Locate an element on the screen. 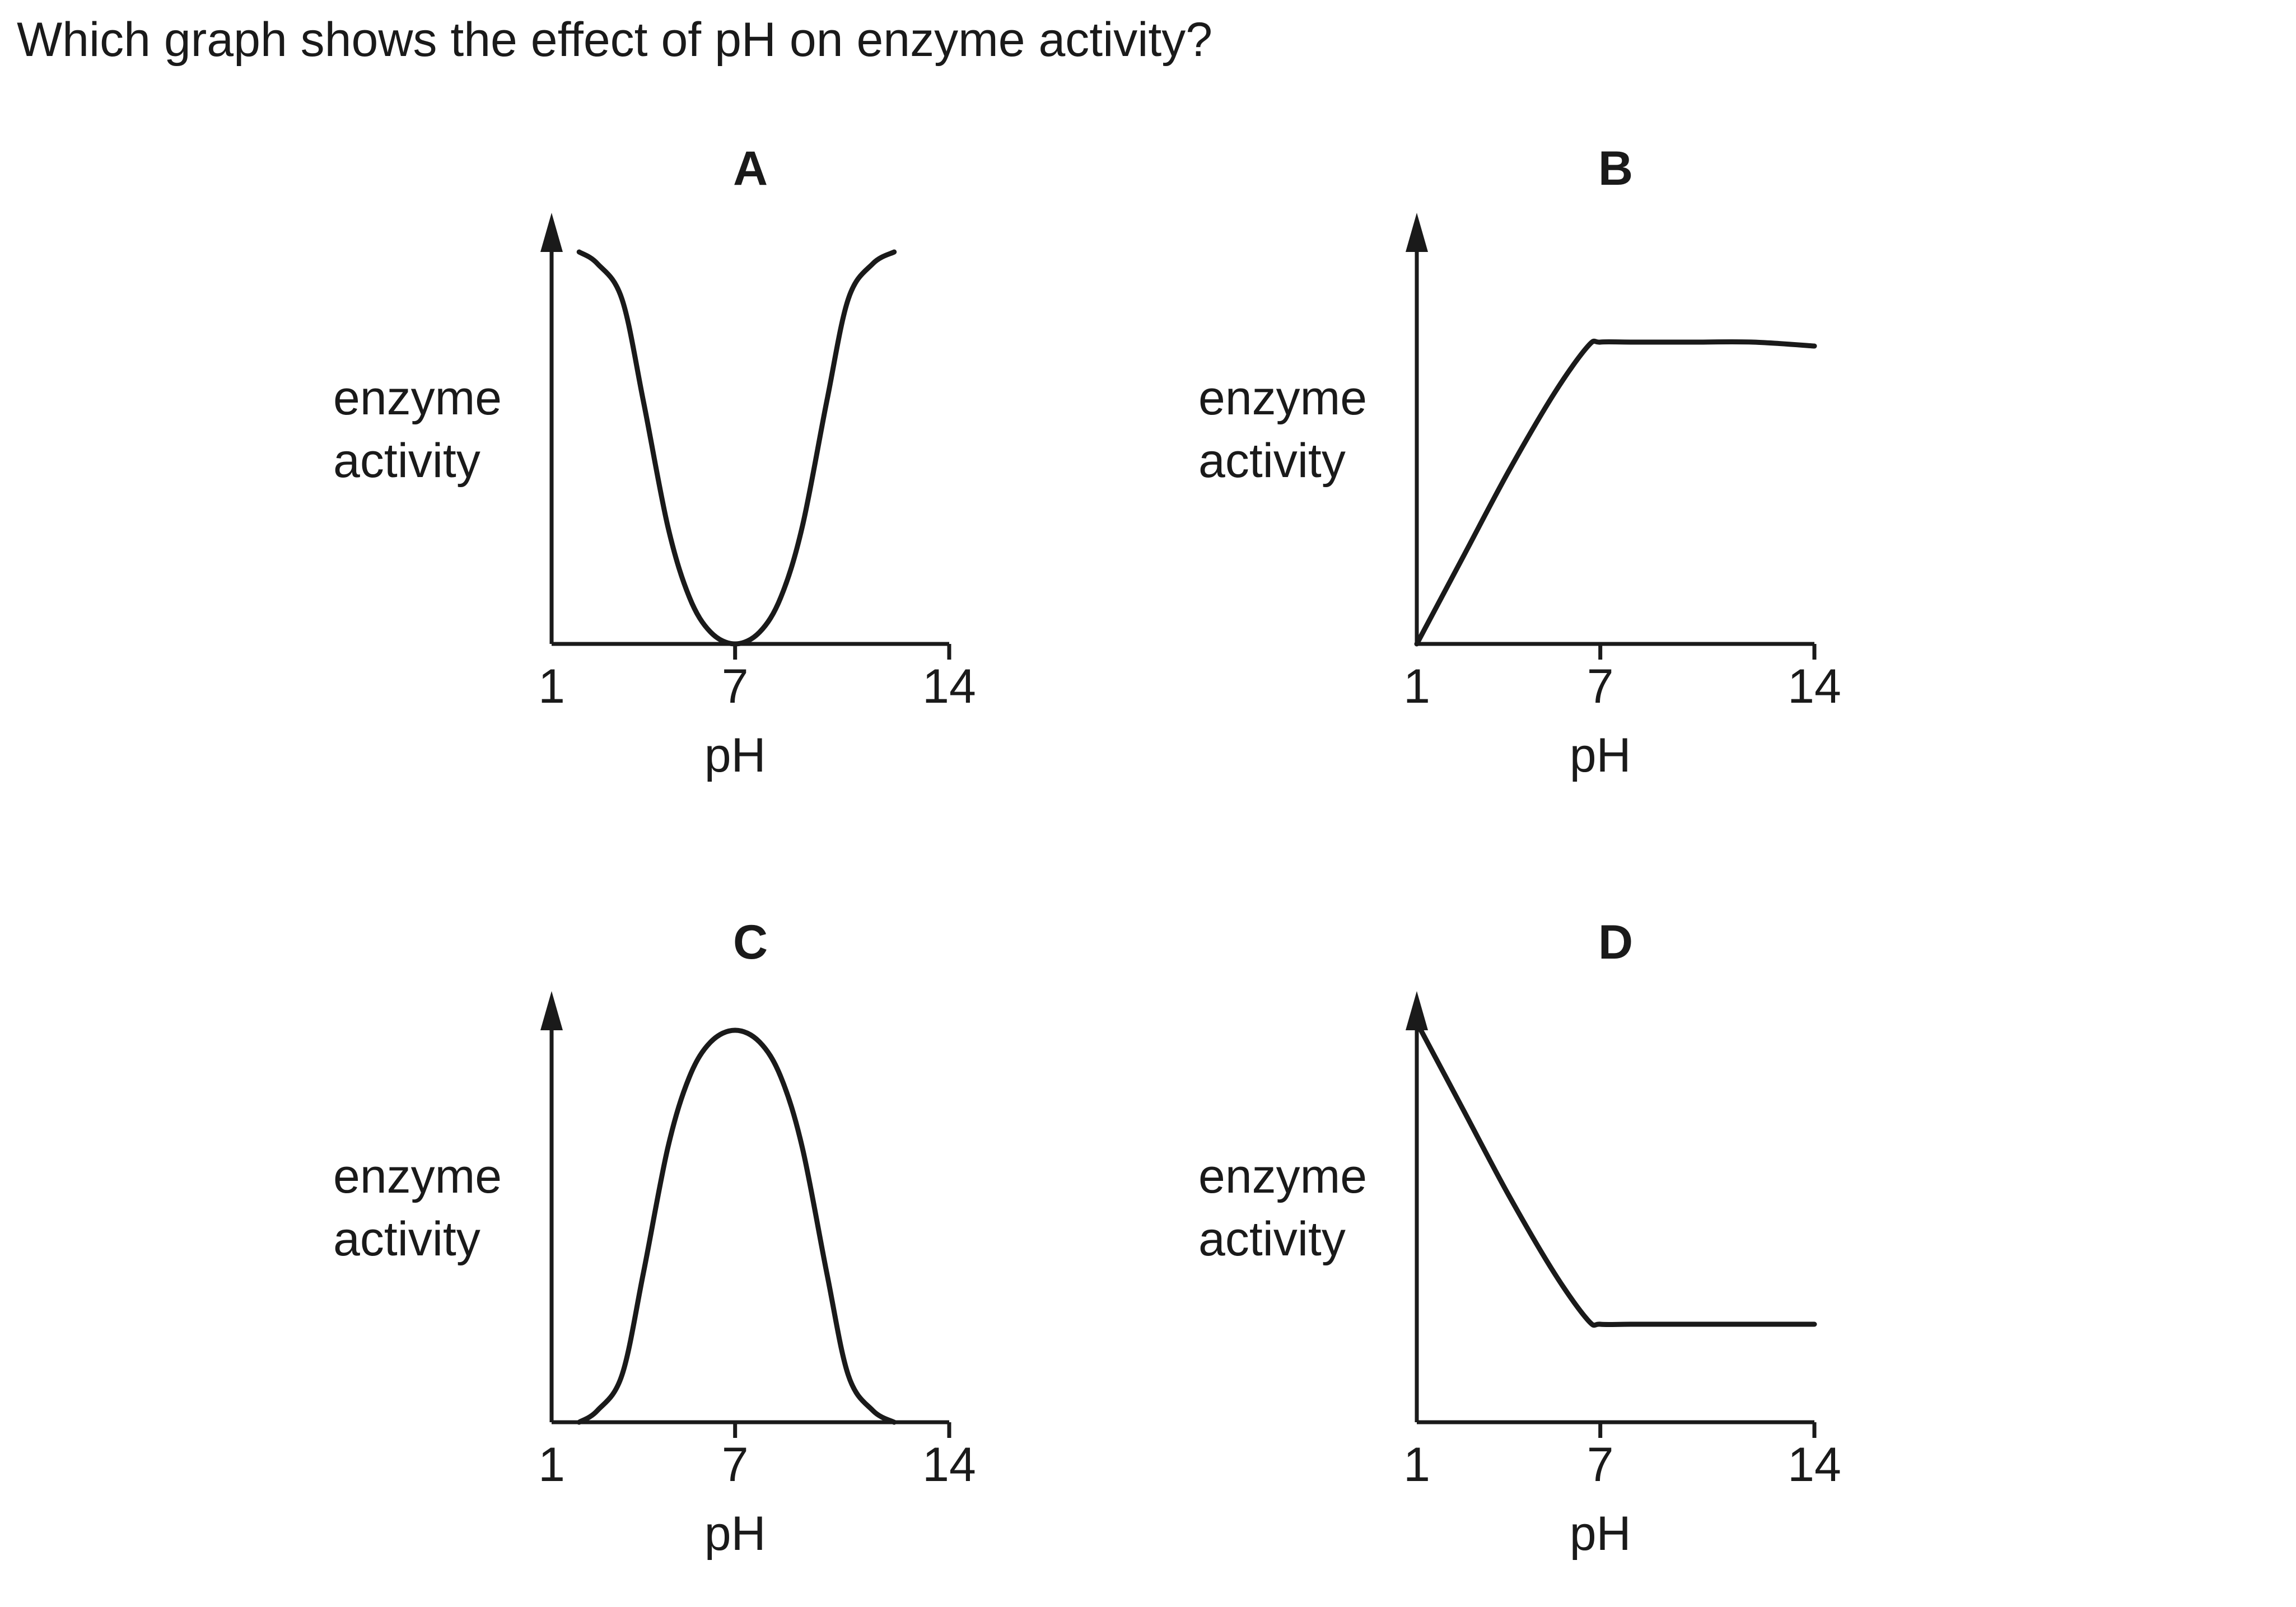 The width and height of the screenshot is (2296, 1607). panel-b: B 1 7 14 pH enzyme activity is located at coordinates (1520, 462).